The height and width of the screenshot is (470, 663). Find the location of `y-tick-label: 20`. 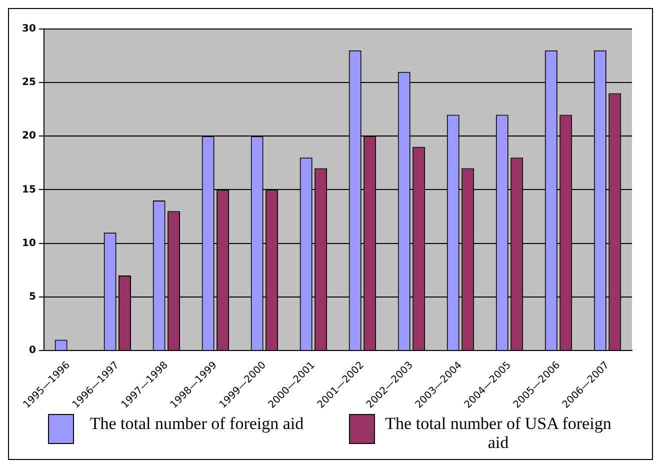

y-tick-label: 20 is located at coordinates (29, 136).